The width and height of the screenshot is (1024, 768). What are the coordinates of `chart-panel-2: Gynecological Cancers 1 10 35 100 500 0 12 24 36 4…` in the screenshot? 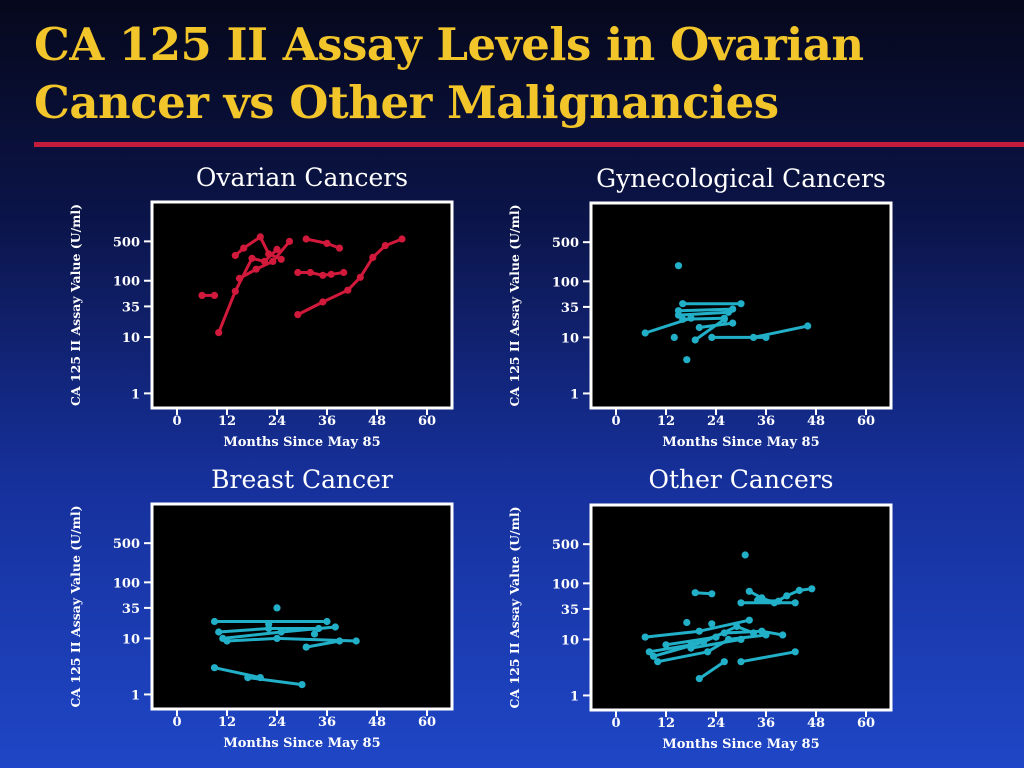 It's located at (700, 307).